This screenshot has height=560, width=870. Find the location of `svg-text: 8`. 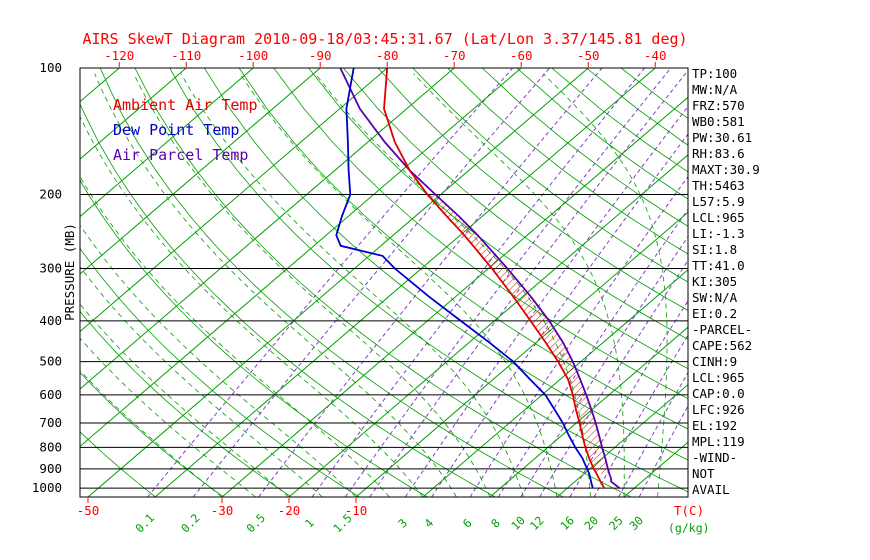

svg-text: 8 is located at coordinates (495, 523).